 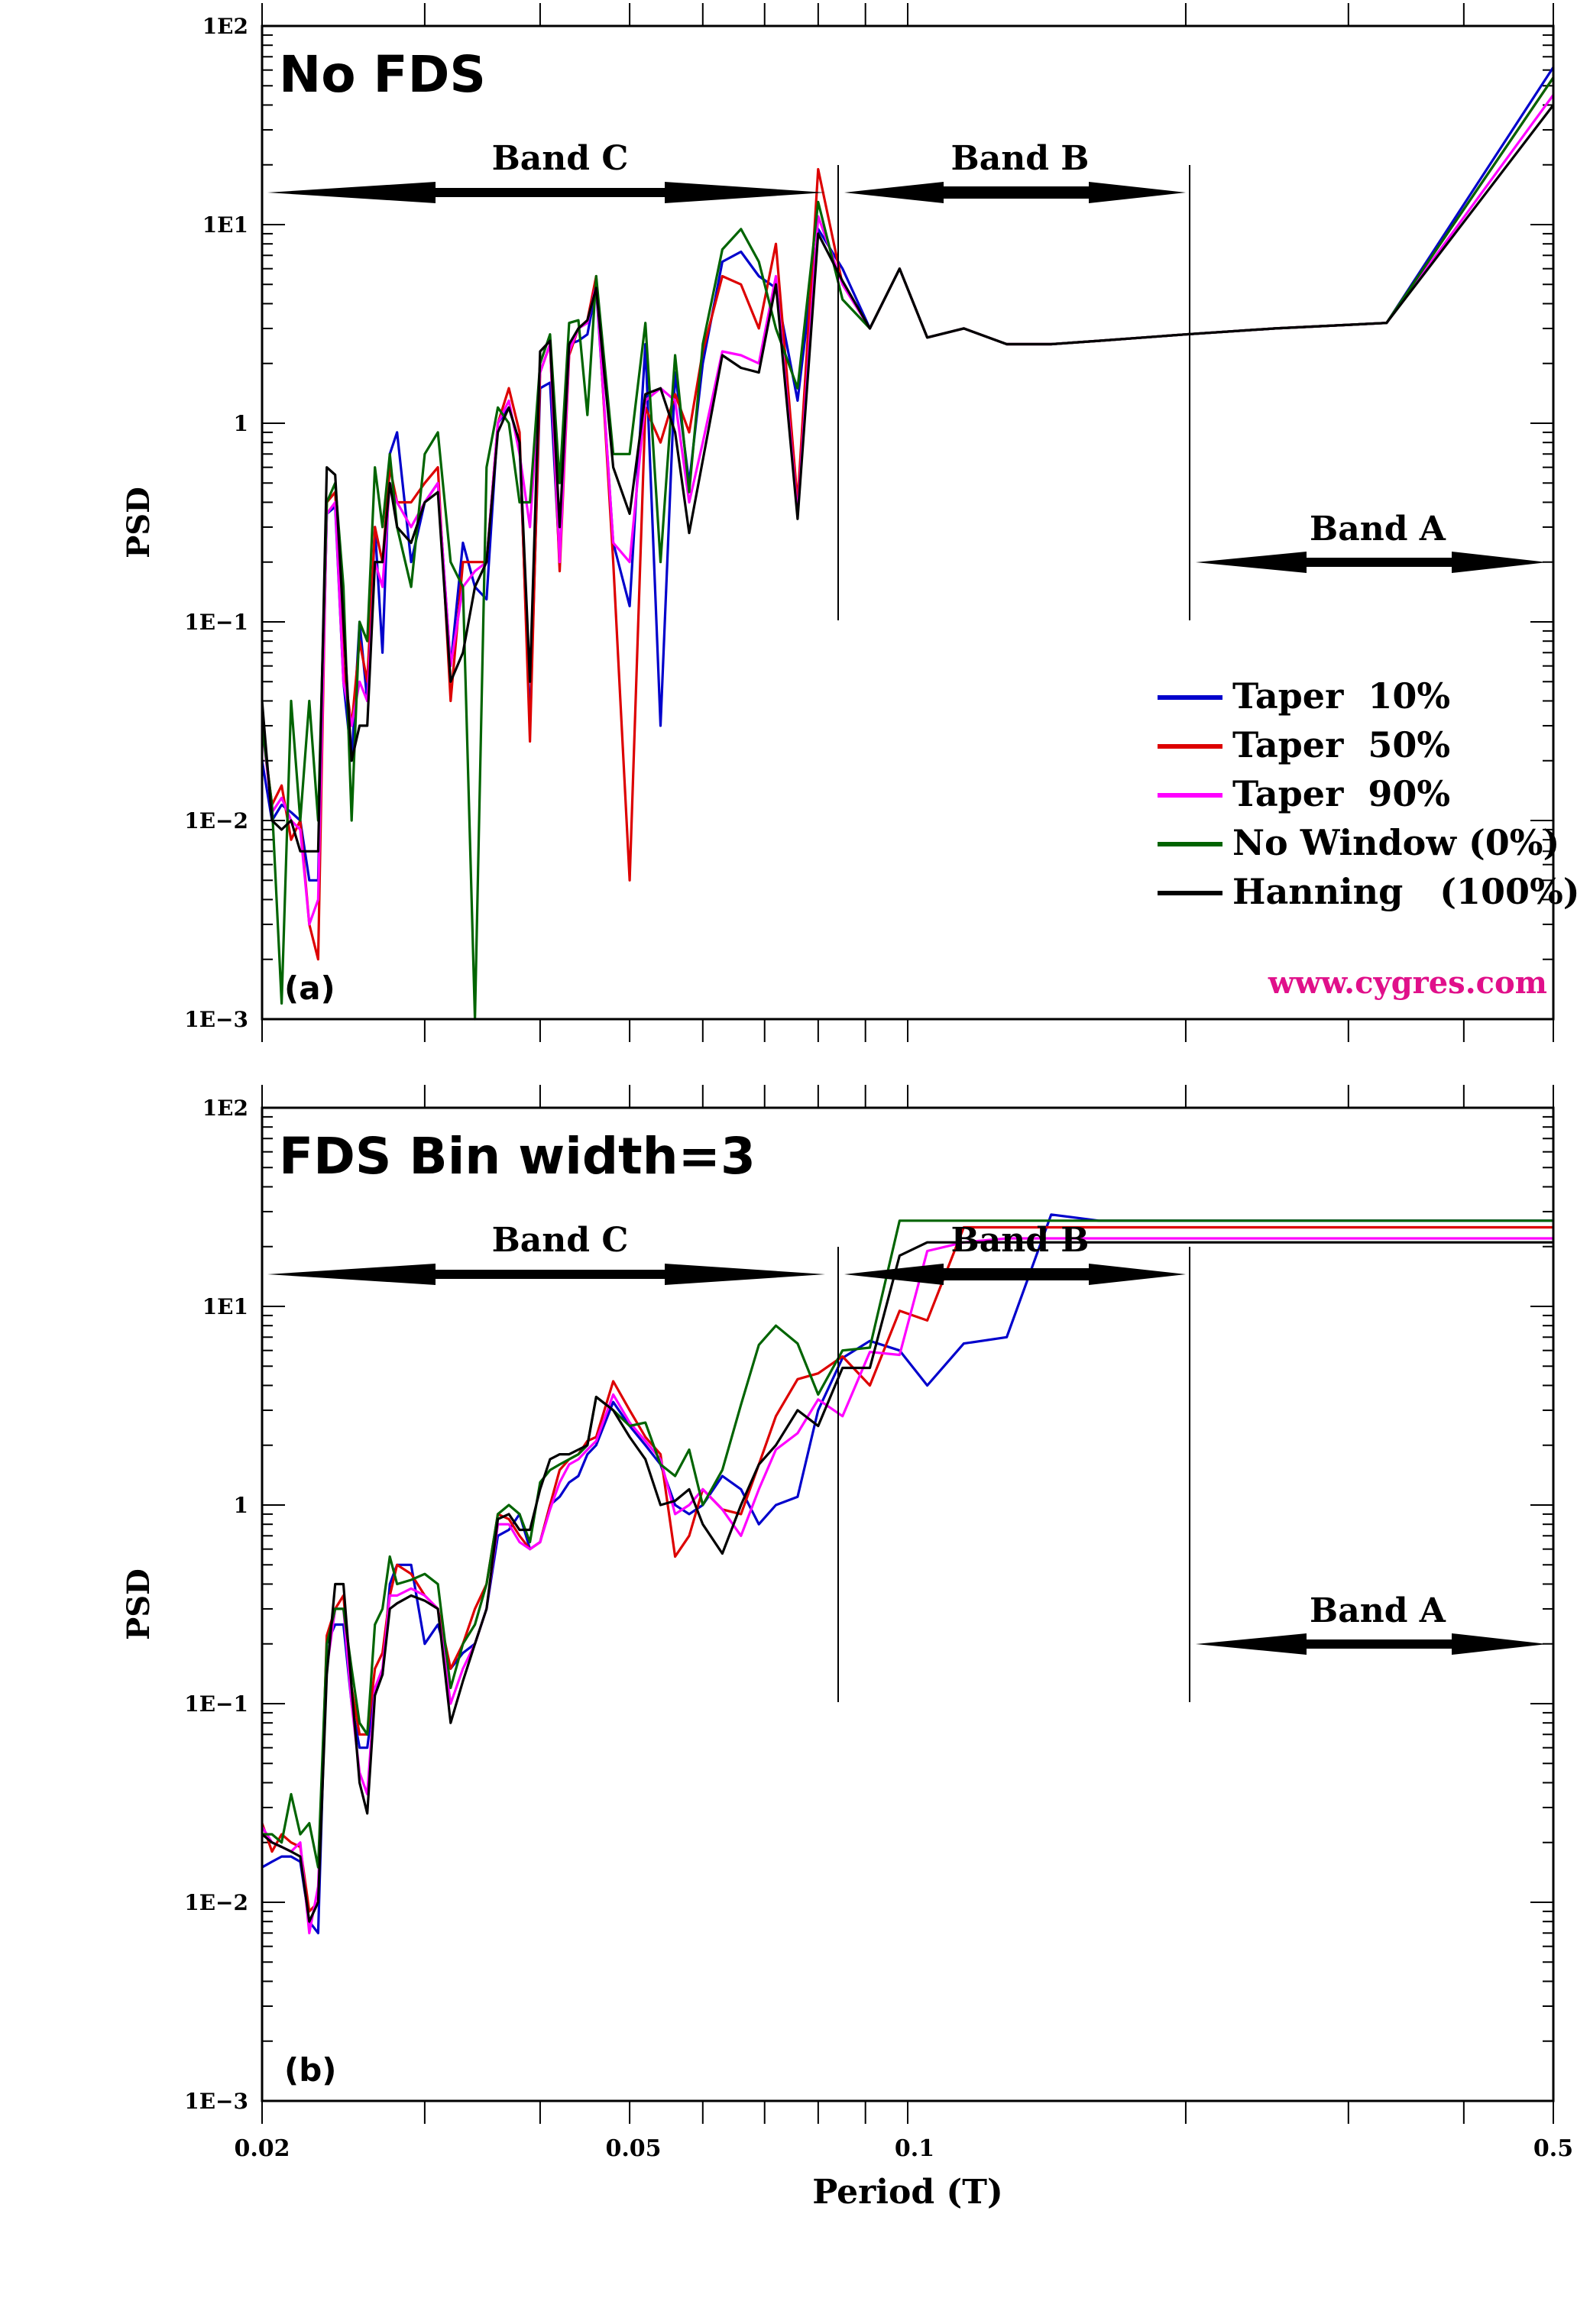 I want to click on x-tick-label-0.05: 0.05, so click(x=633, y=2148).